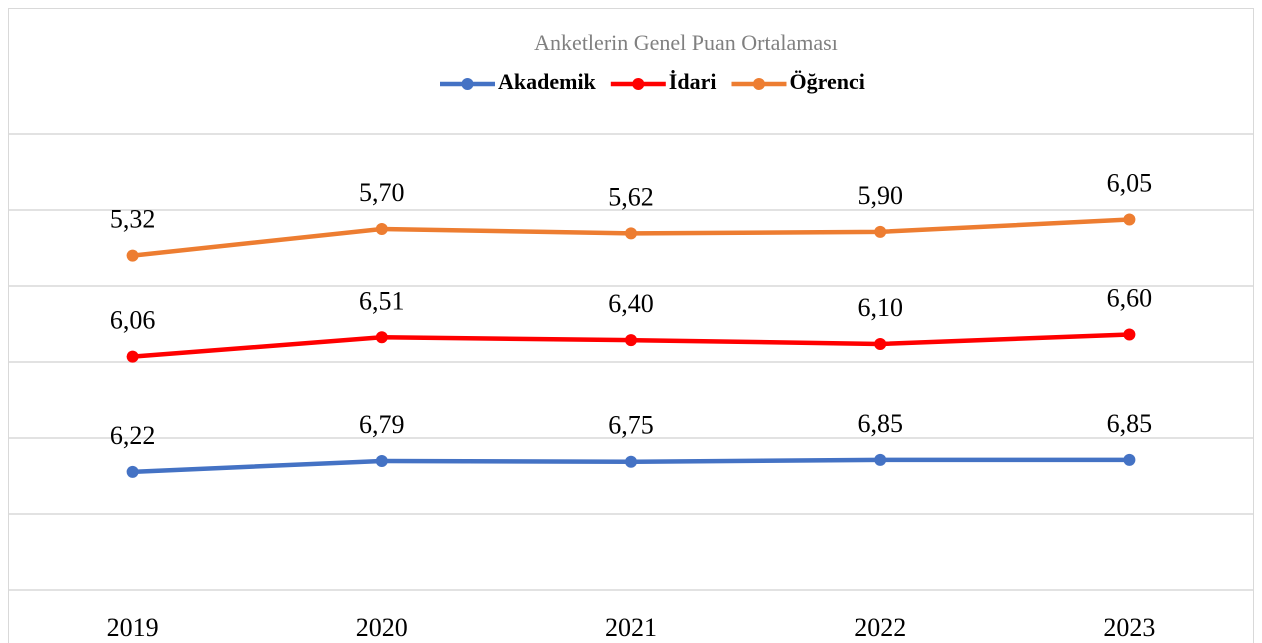 Image resolution: width=1262 pixels, height=643 pixels. I want to click on x-tick-label: 2023, so click(1129, 627).